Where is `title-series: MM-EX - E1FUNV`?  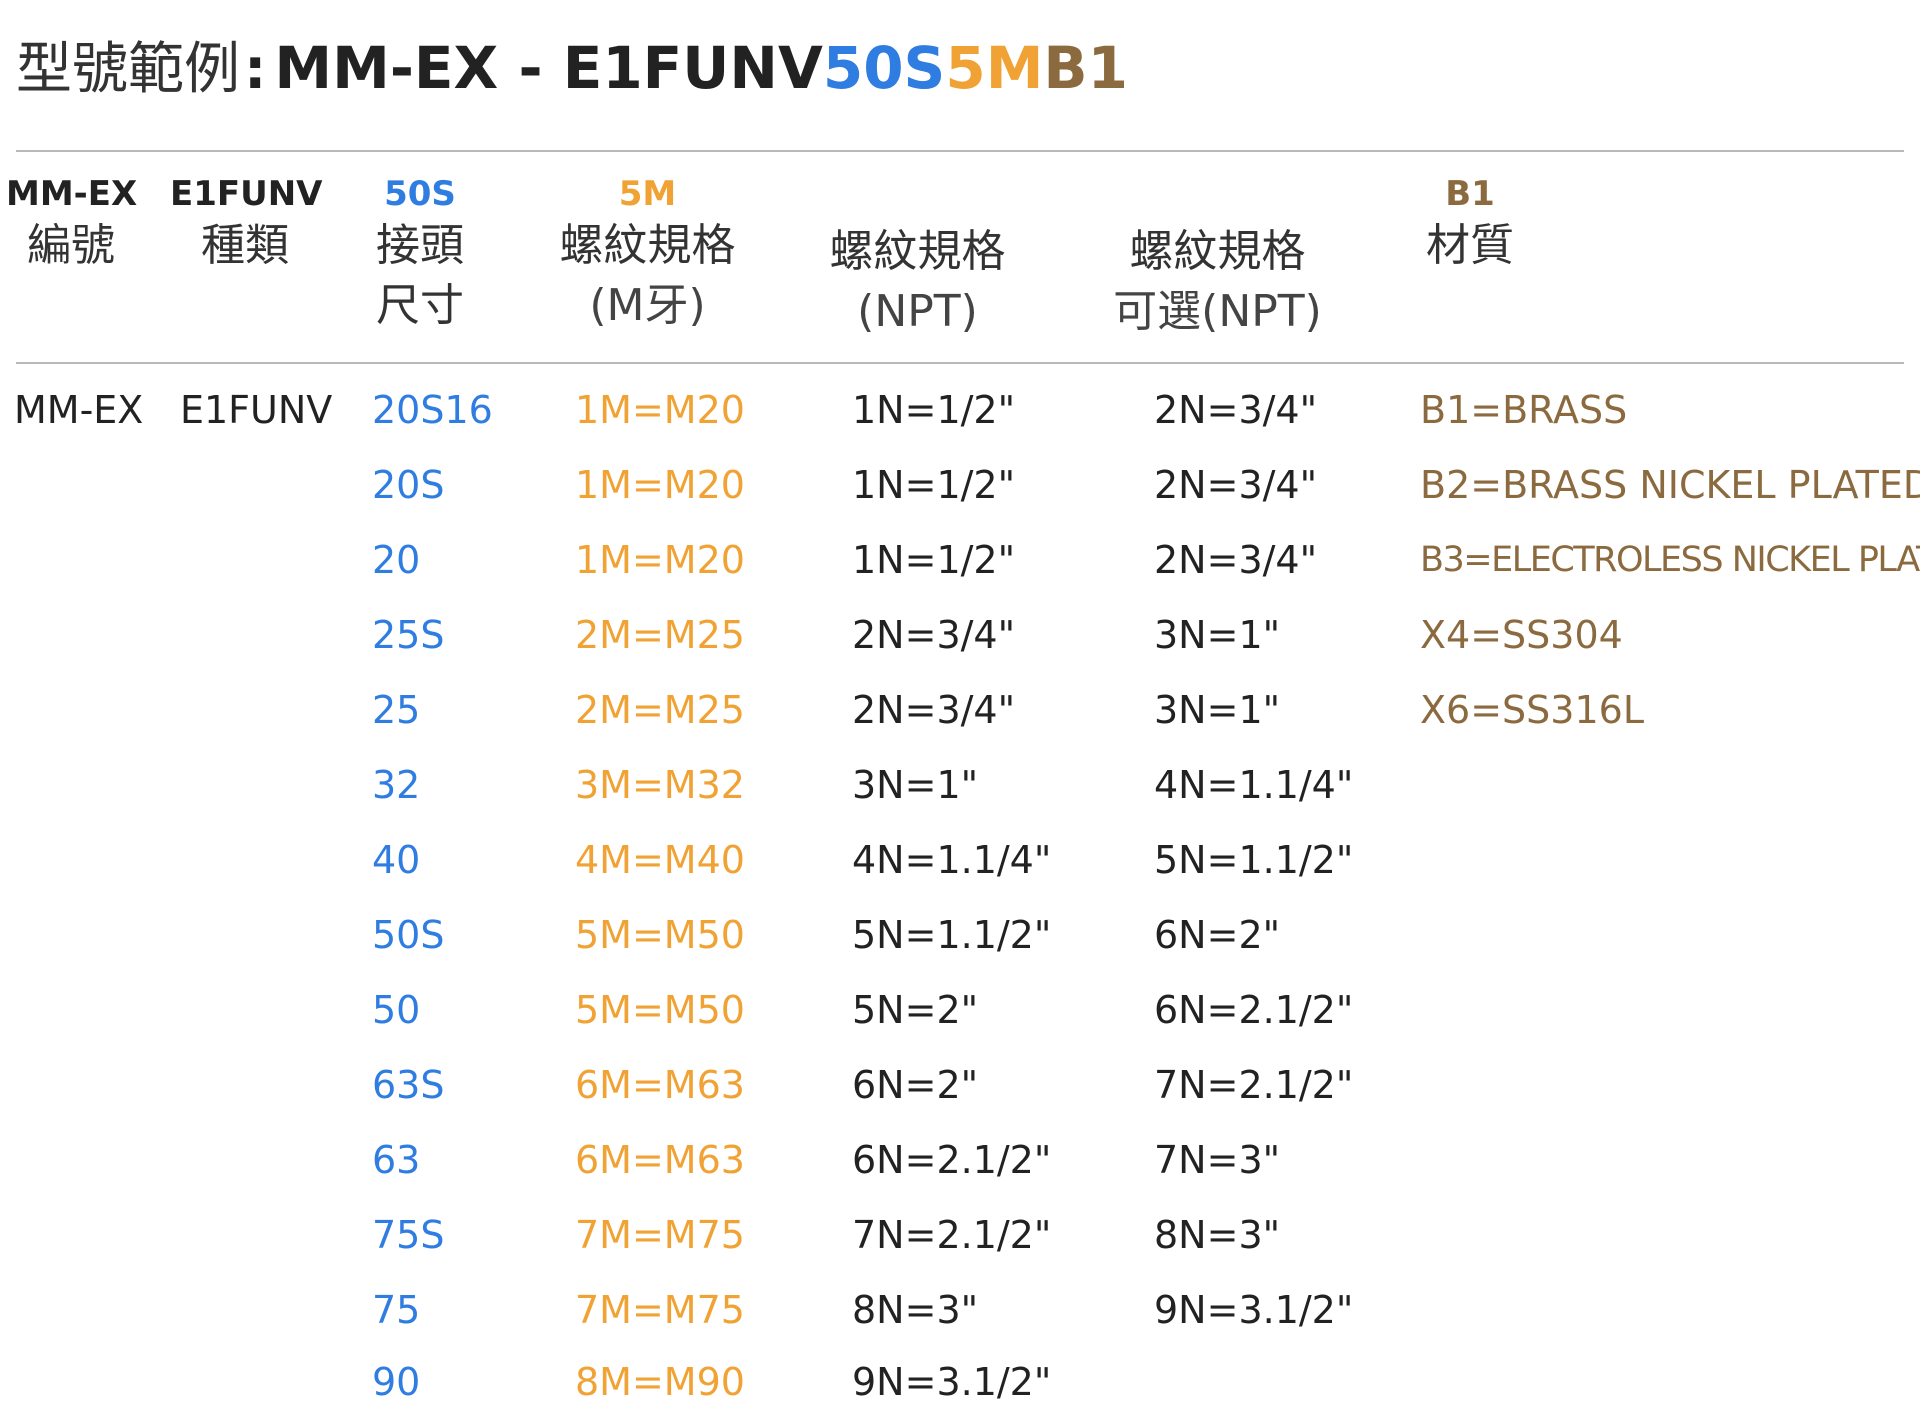 title-series: MM-EX - E1FUNV is located at coordinates (548, 68).